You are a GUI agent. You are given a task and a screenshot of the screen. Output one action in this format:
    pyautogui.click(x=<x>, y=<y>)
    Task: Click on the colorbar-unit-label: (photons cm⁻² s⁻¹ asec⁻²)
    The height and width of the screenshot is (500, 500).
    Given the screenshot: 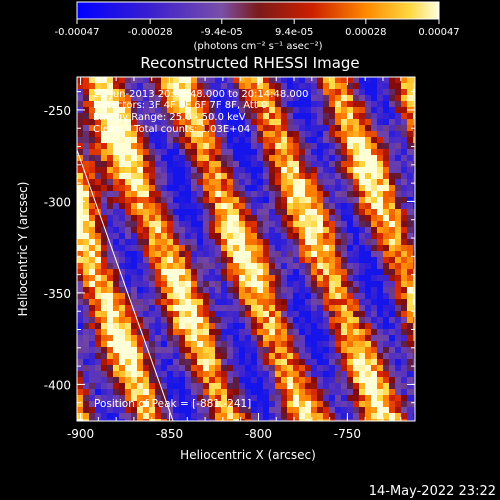 What is the action you would take?
    pyautogui.click(x=257, y=46)
    